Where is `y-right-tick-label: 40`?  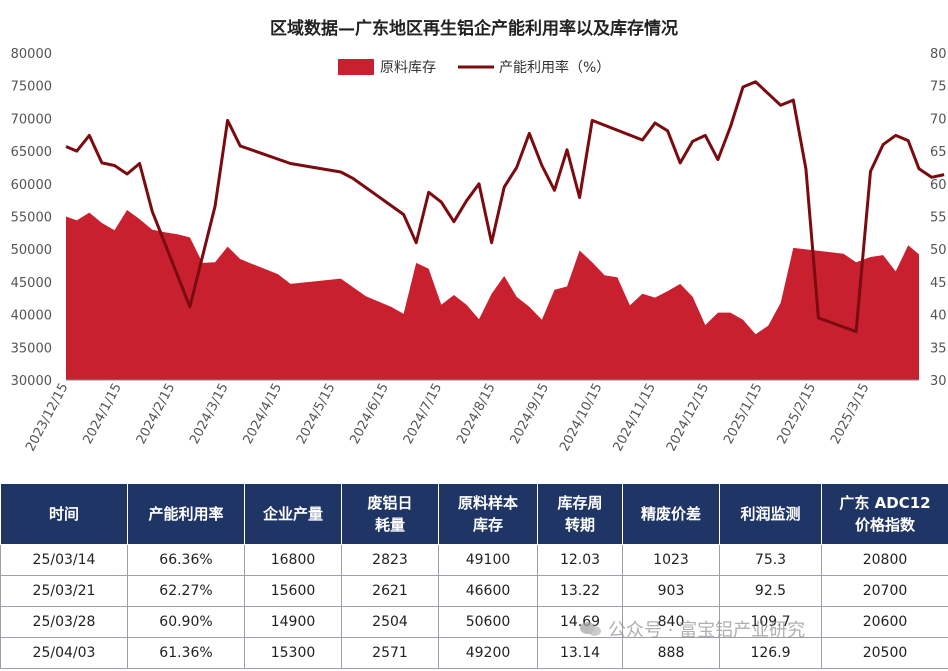
y-right-tick-label: 40 is located at coordinates (938, 316).